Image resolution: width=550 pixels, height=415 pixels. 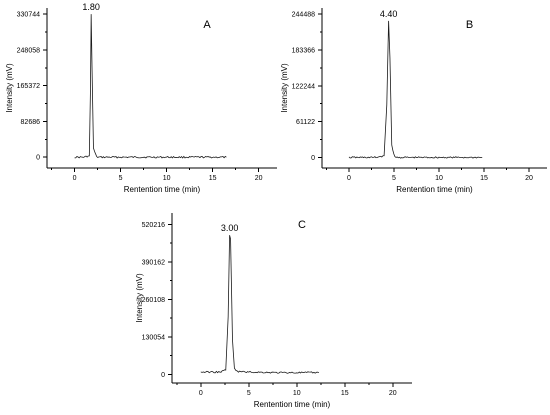 I want to click on peak-retention-label: 4.40, so click(x=389, y=14).